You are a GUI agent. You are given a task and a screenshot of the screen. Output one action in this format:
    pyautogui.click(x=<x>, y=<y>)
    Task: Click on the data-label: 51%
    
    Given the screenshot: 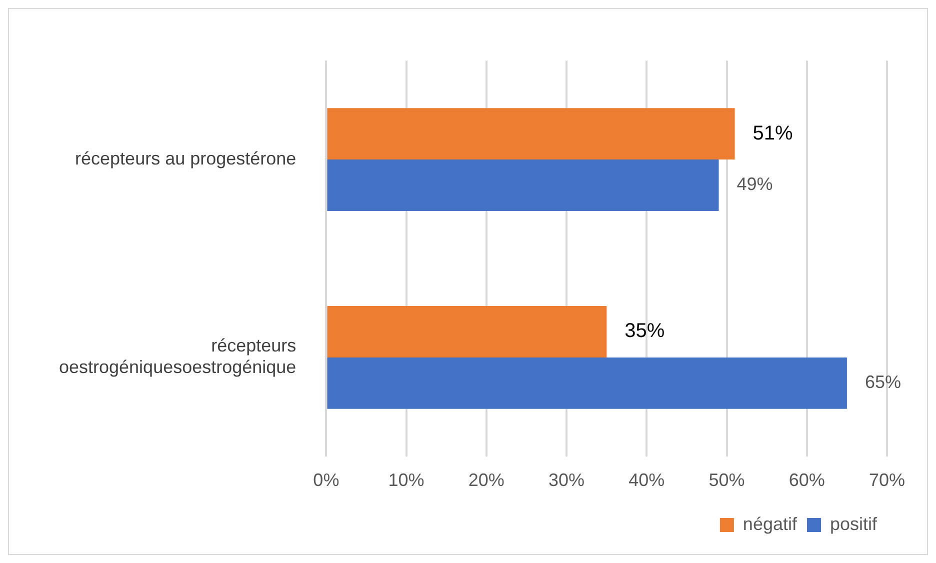 What is the action you would take?
    pyautogui.click(x=773, y=133)
    